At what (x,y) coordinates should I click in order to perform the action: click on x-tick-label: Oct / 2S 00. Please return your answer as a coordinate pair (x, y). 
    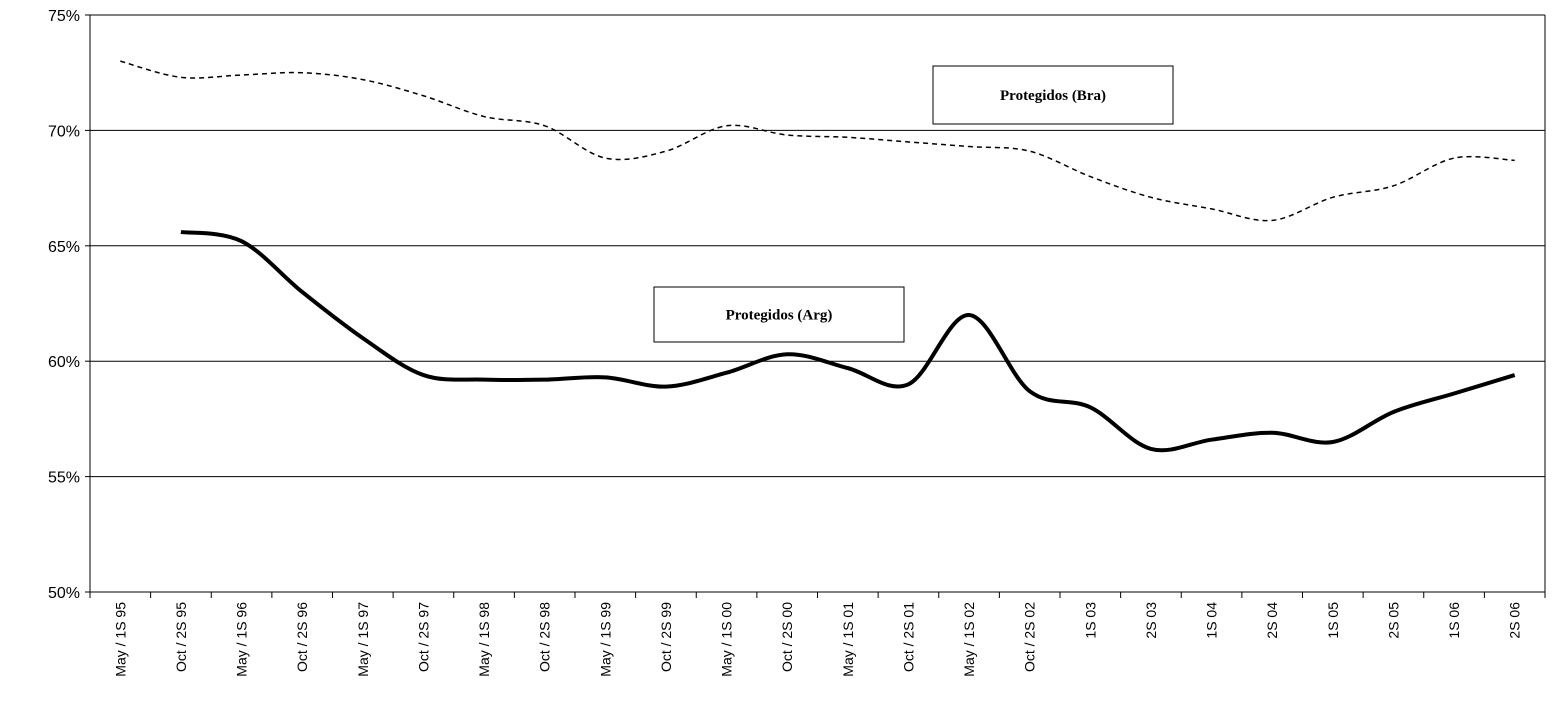
    Looking at the image, I should click on (787, 637).